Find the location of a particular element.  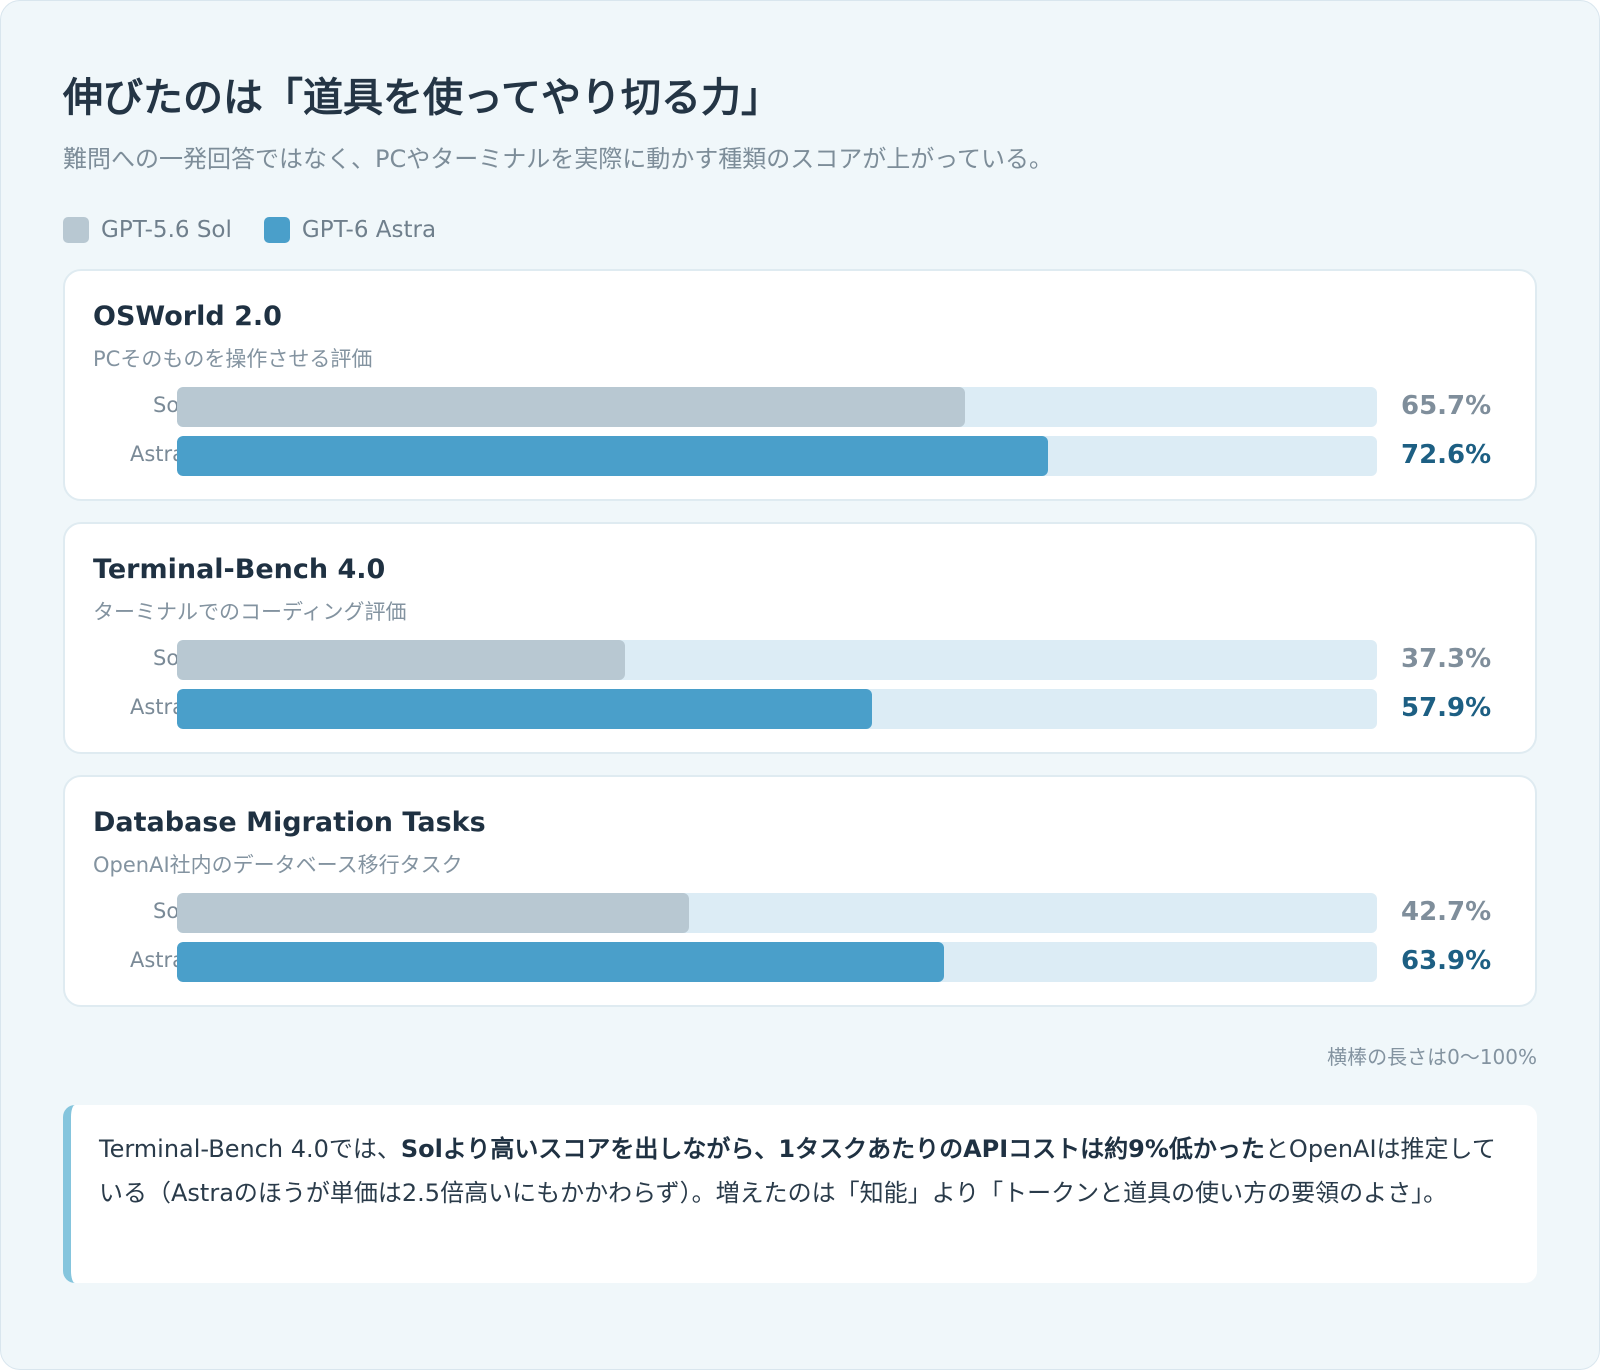

legend-item-astra: GPT-6 Astra is located at coordinates (350, 230).